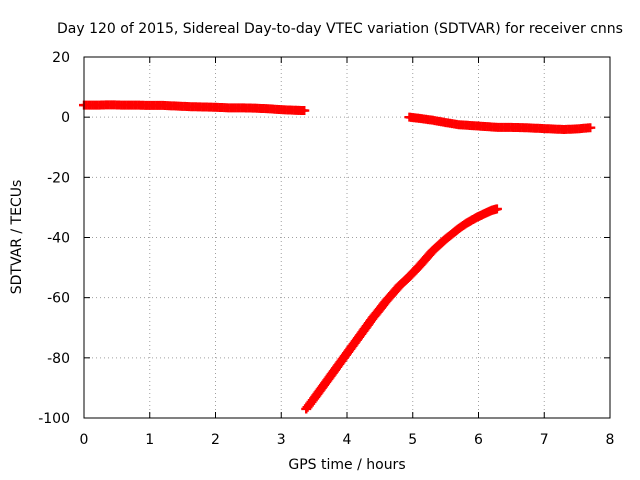 The height and width of the screenshot is (480, 640). What do you see at coordinates (281, 440) in the screenshot?
I see `x-tick-label: 3` at bounding box center [281, 440].